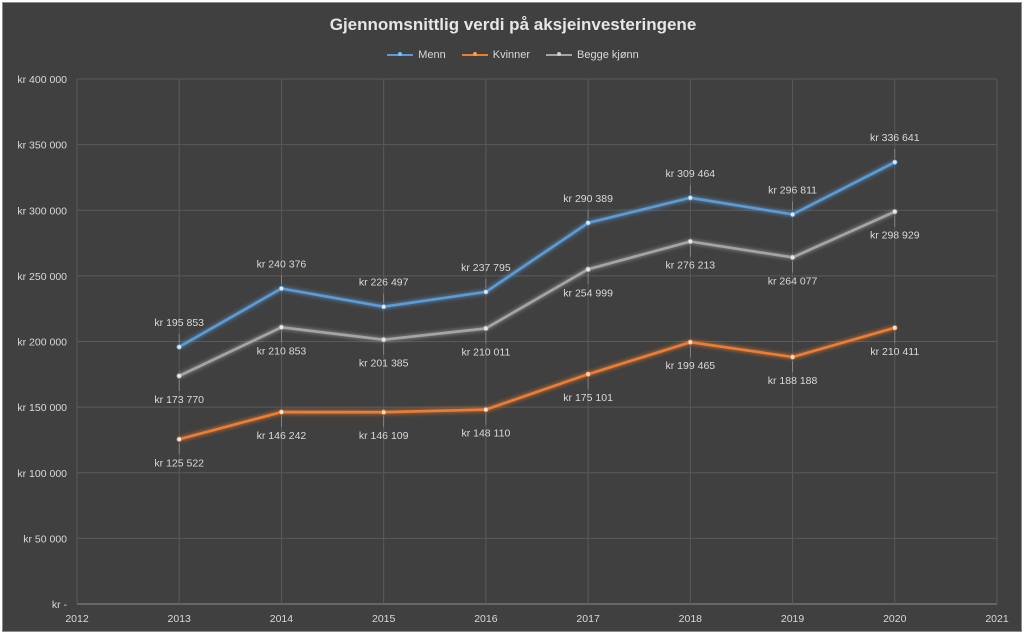 This screenshot has width=1024, height=634. I want to click on data-label-menn: kr 195 853, so click(179, 323).